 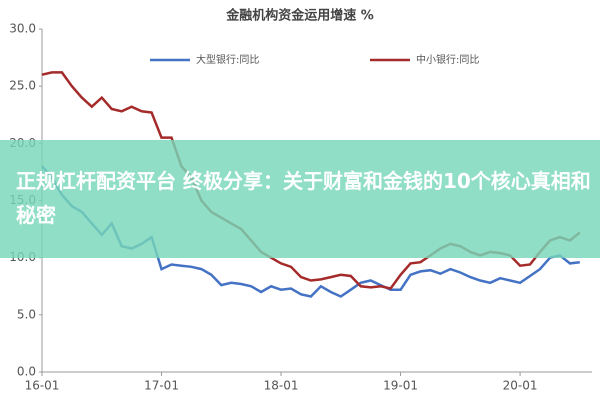 What do you see at coordinates (281, 386) in the screenshot?
I see `x-tick-label: 18-01` at bounding box center [281, 386].